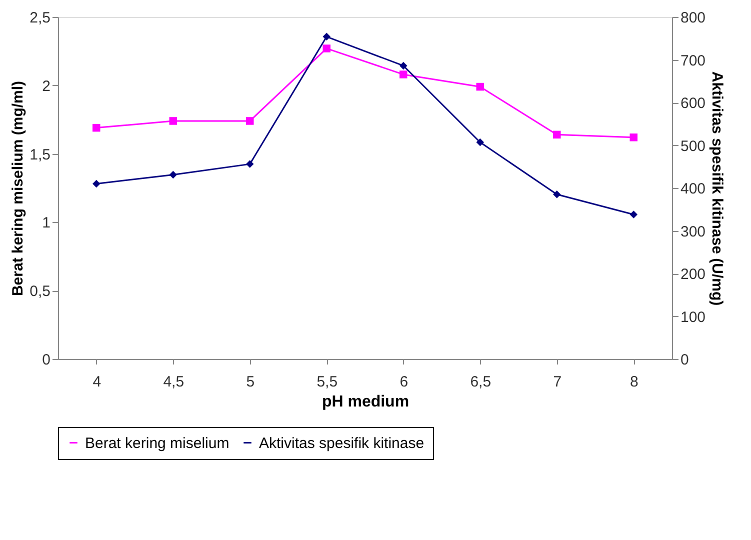 The image size is (751, 540). Describe the element at coordinates (693, 317) in the screenshot. I see `y2-tick-label: 100` at that location.